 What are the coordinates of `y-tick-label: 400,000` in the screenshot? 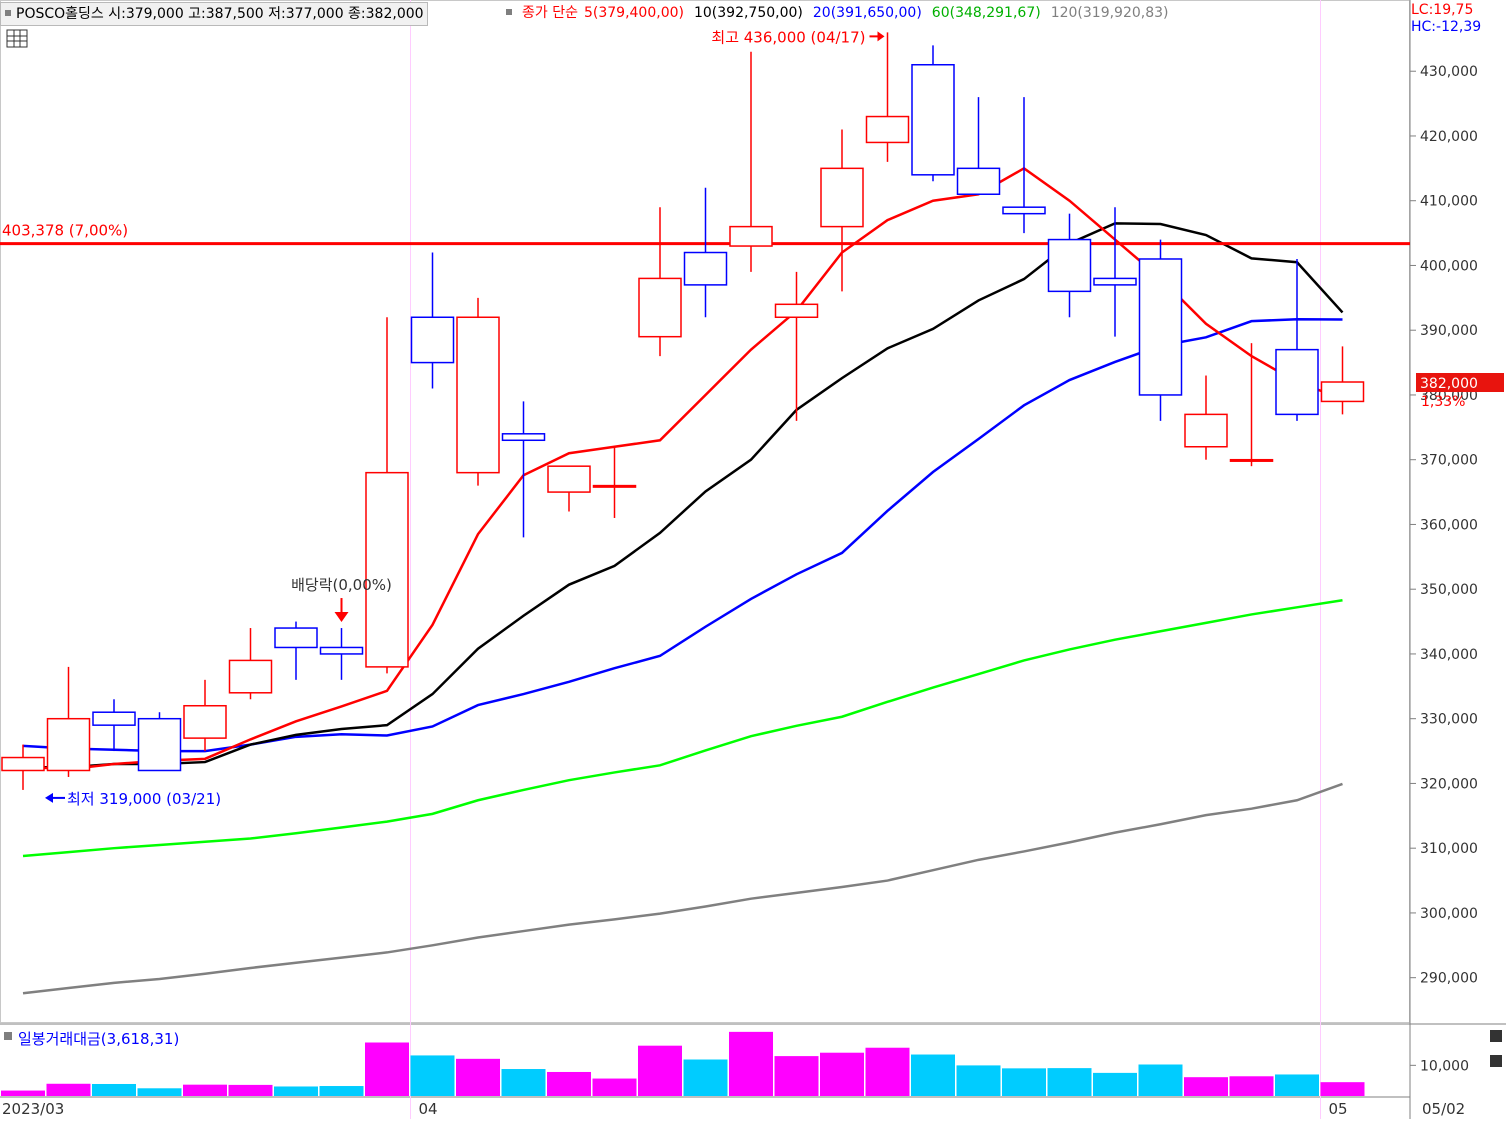 It's located at (1449, 266).